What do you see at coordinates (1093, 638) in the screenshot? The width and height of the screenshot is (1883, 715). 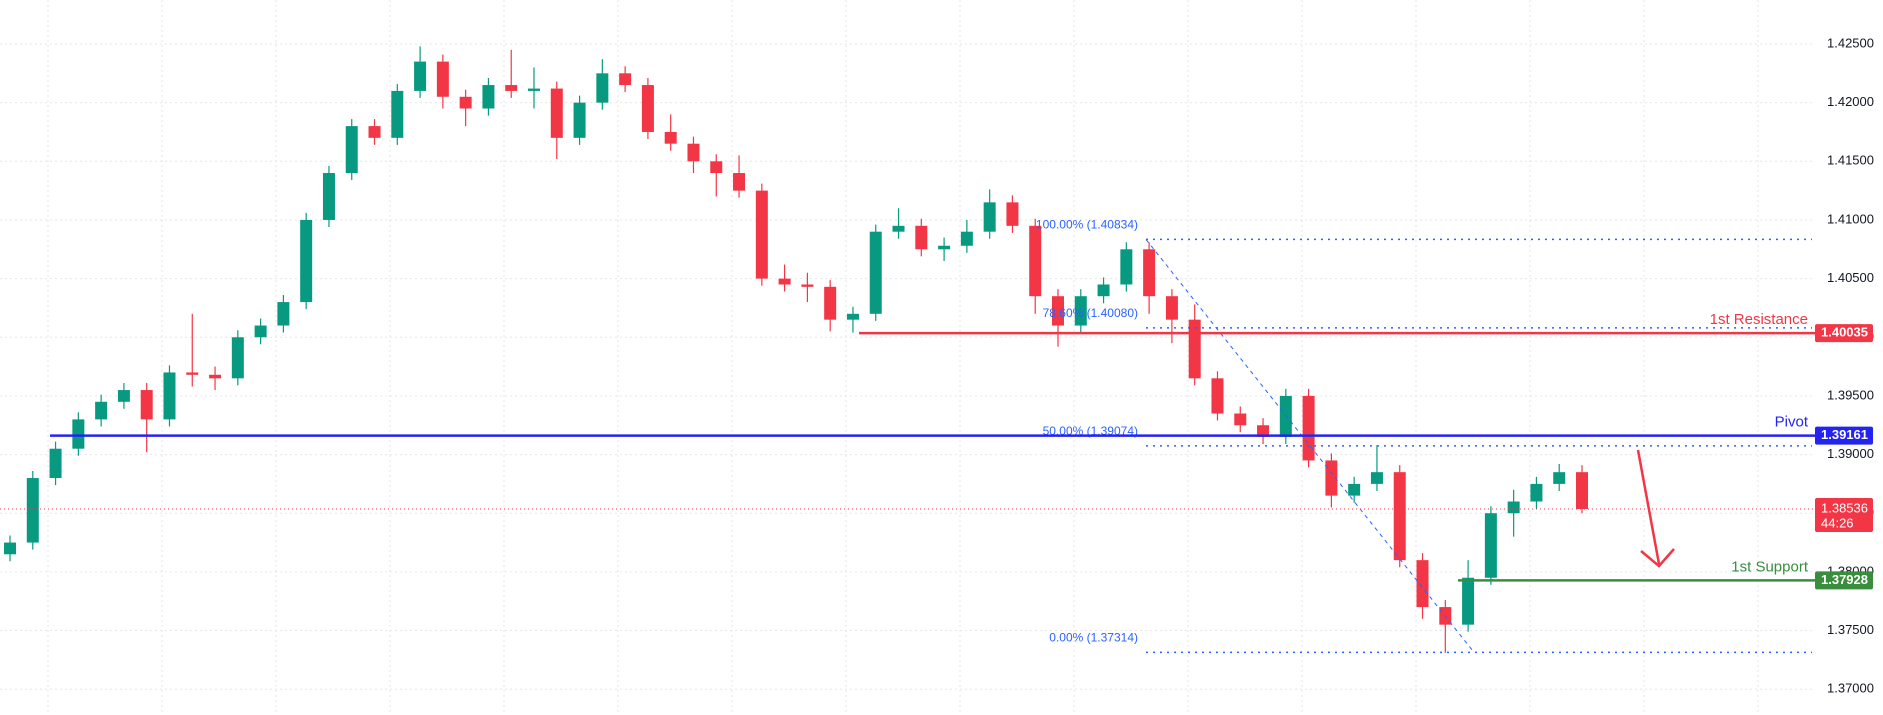 I see `fib-level-label: 0.00% (1.37314)` at bounding box center [1093, 638].